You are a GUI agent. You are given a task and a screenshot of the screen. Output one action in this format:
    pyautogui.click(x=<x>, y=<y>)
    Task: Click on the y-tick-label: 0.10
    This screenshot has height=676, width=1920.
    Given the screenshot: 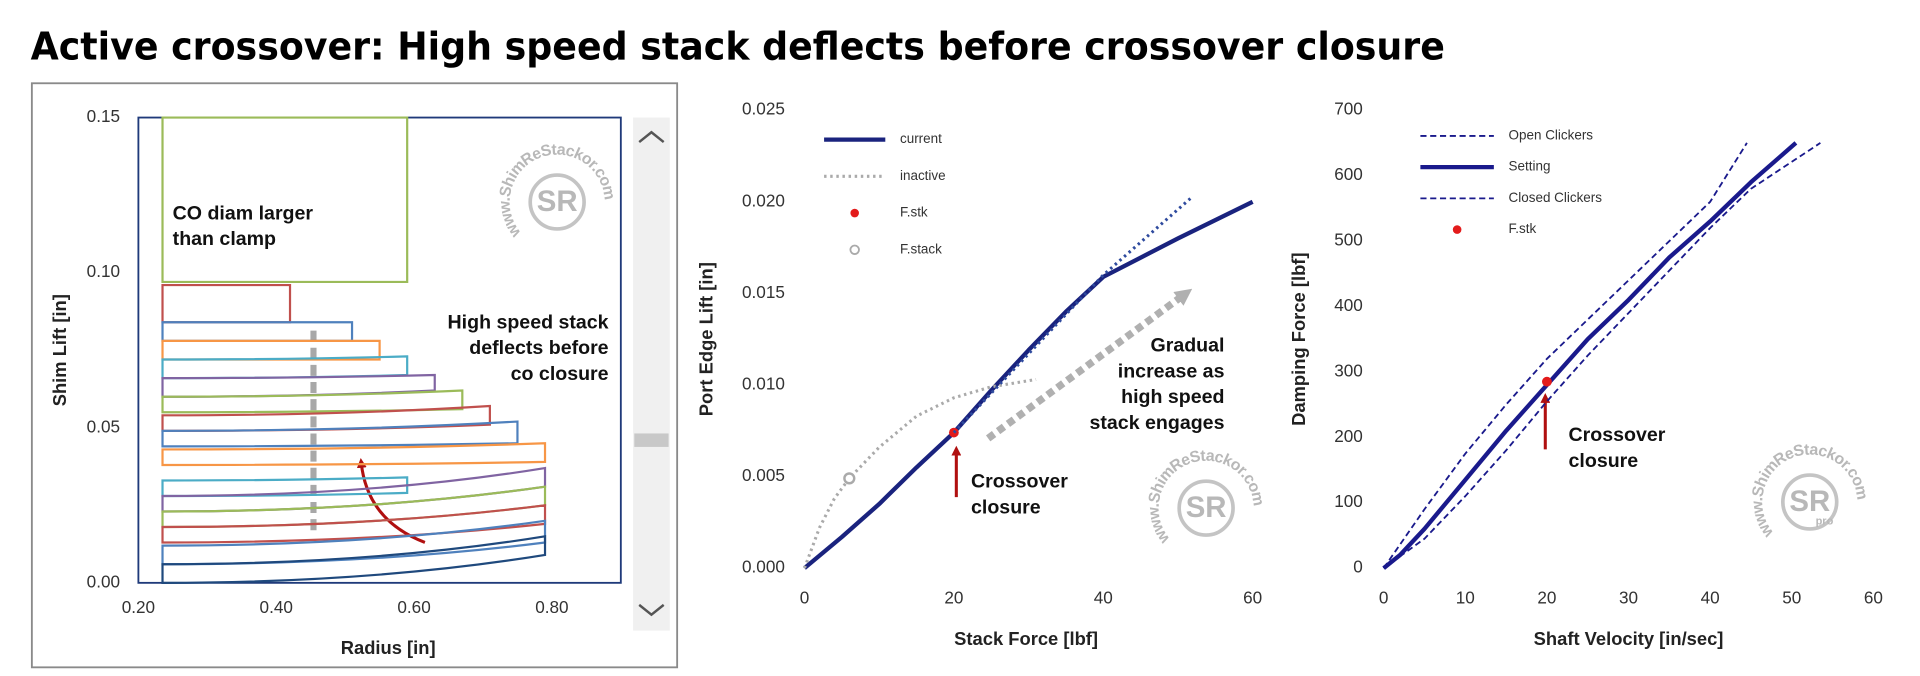 What is the action you would take?
    pyautogui.click(x=103, y=271)
    